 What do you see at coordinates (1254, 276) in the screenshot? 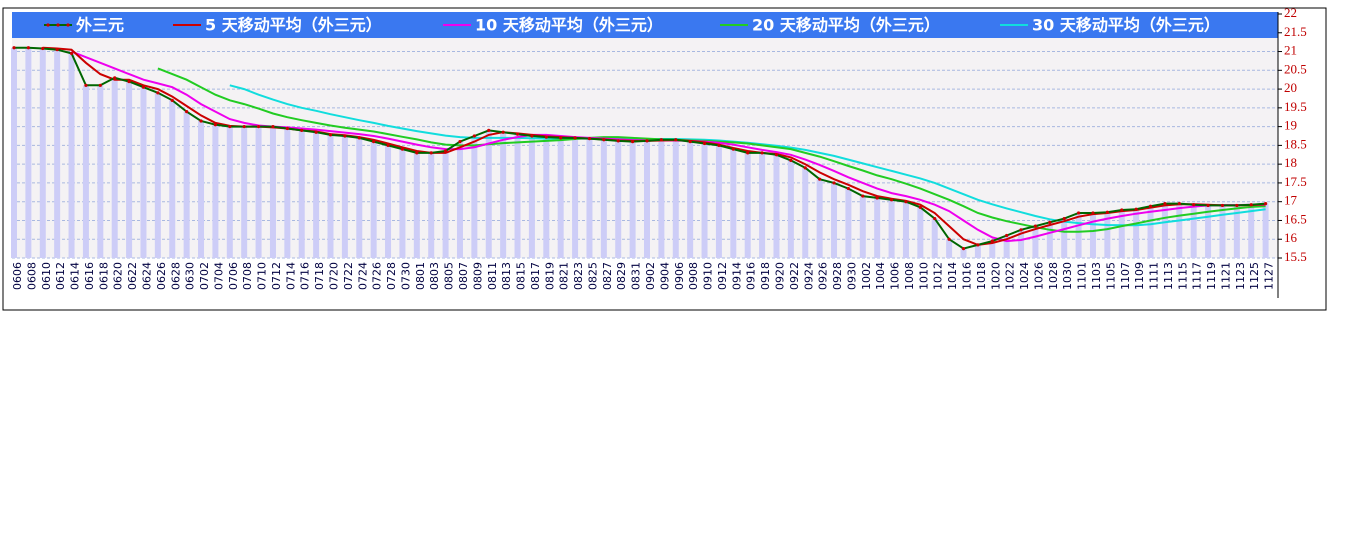
I see `x-tick-label: 1125` at bounding box center [1254, 276].